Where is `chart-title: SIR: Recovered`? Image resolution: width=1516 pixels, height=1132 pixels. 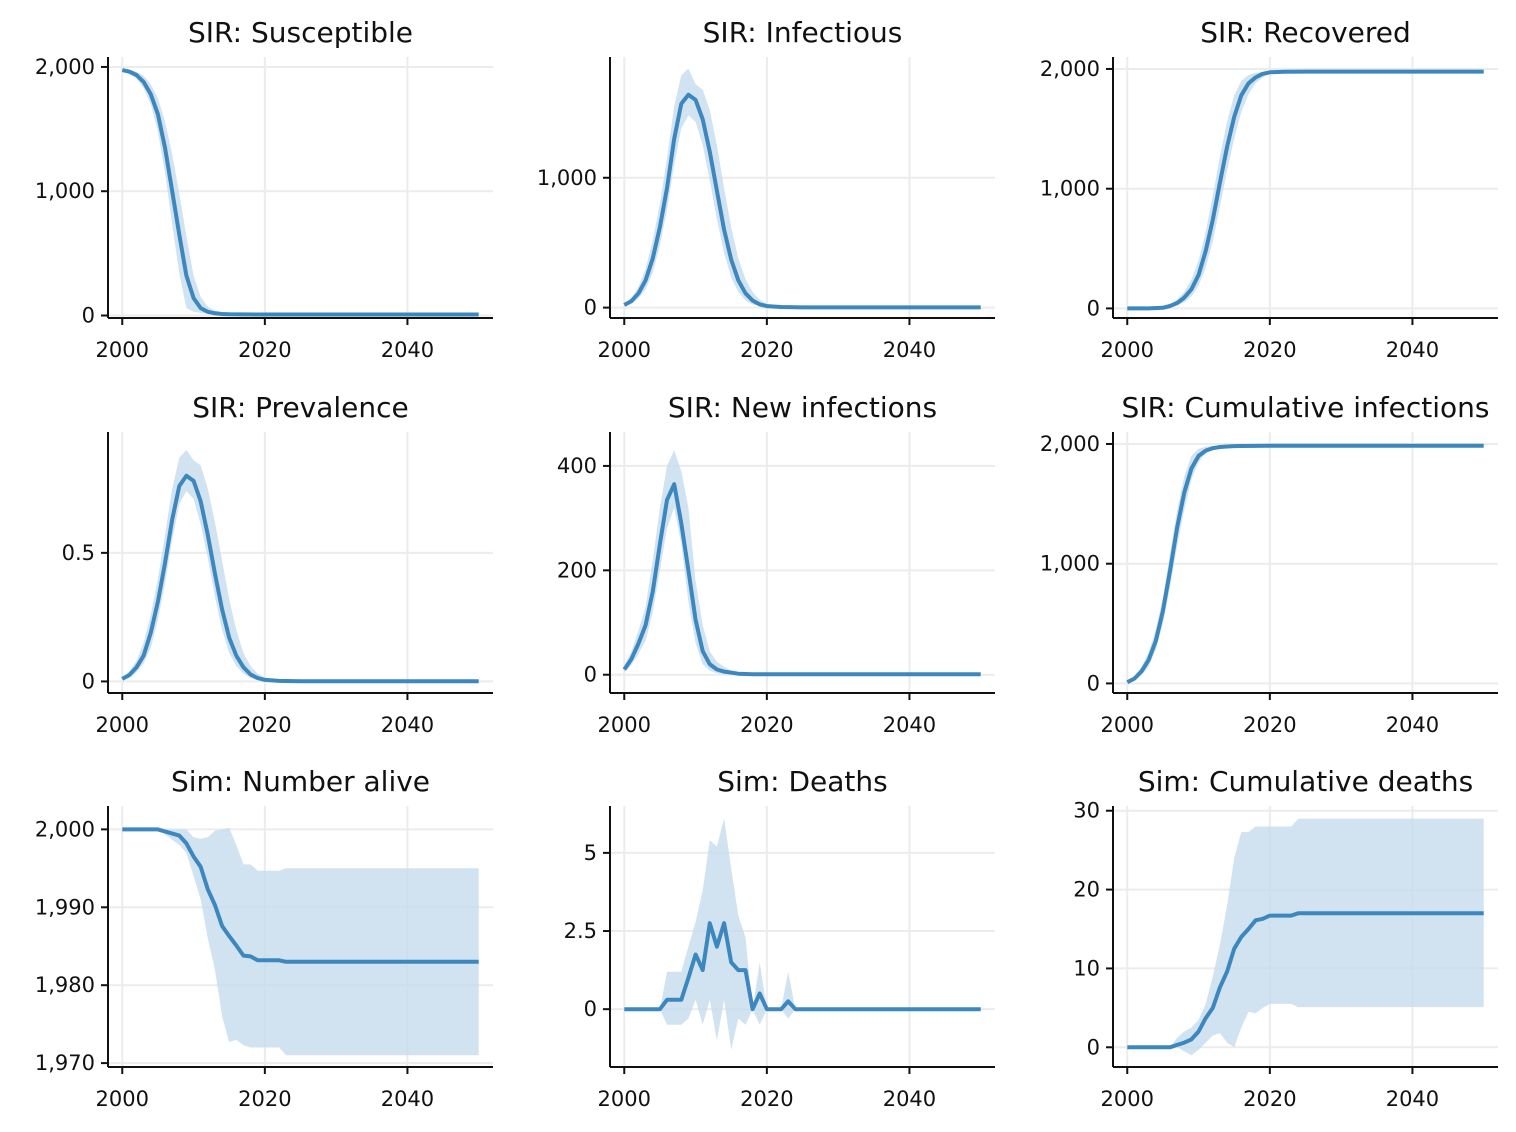
chart-title: SIR: Recovered is located at coordinates (1305, 32).